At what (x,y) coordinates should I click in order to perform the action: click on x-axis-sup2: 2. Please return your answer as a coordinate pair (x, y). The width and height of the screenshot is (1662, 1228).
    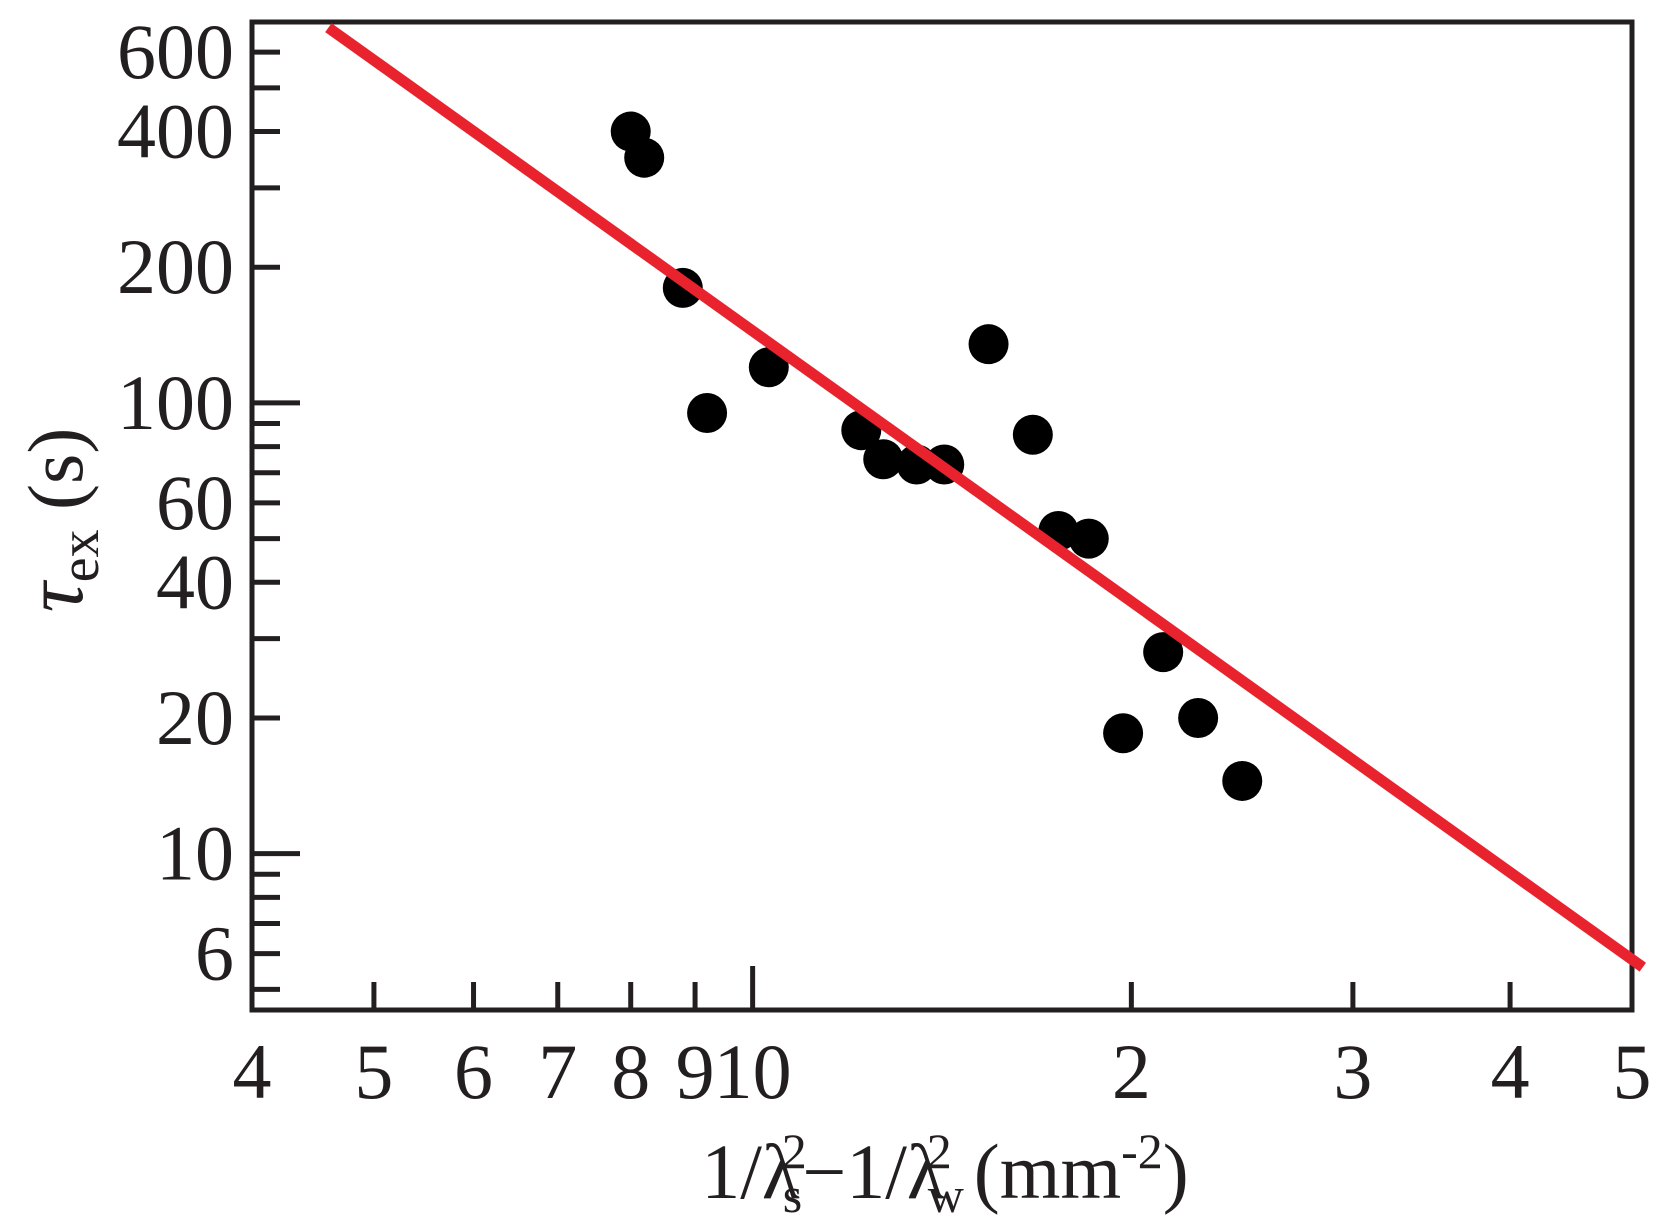
    Looking at the image, I should click on (939, 1151).